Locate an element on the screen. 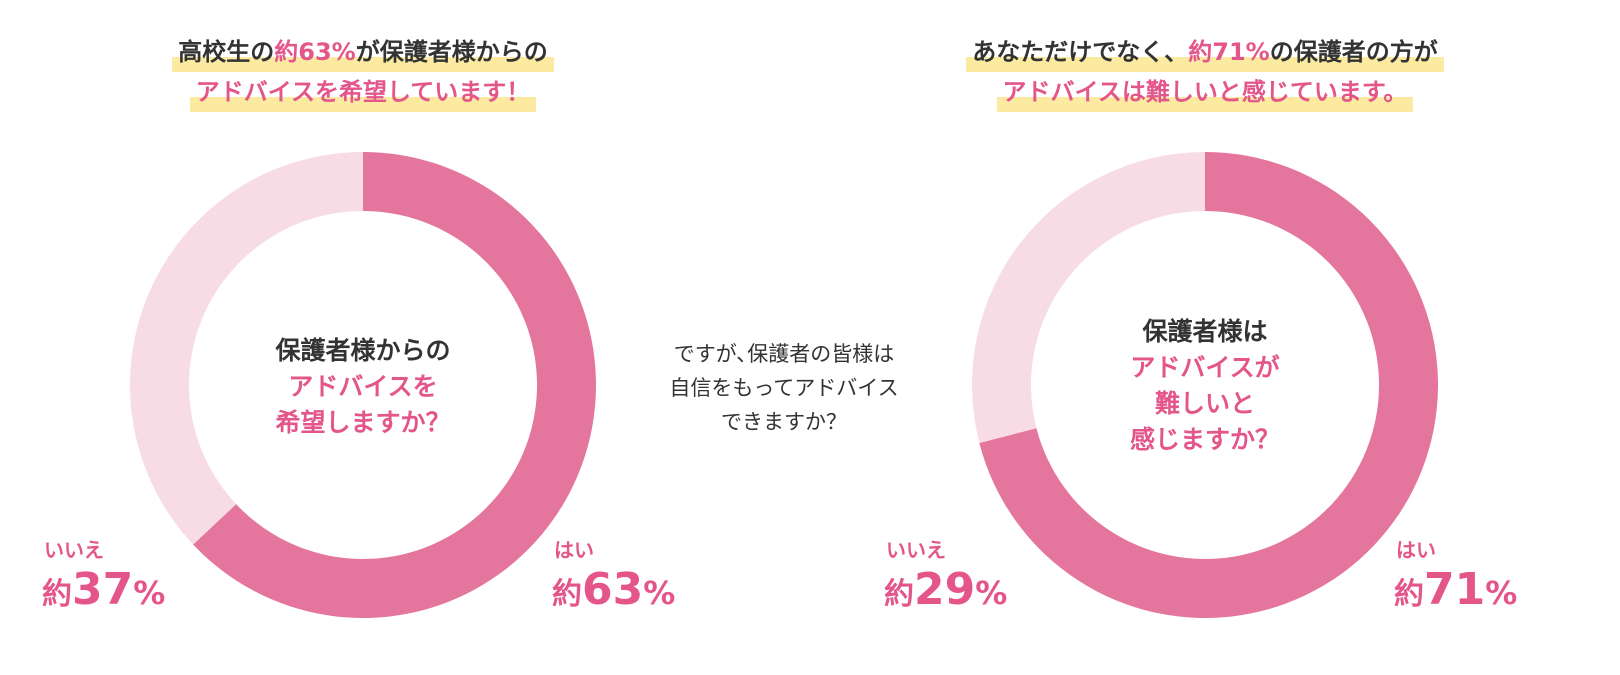 This screenshot has height=675, width=1620. chart2-value-yes: 71 is located at coordinates (1455, 589).